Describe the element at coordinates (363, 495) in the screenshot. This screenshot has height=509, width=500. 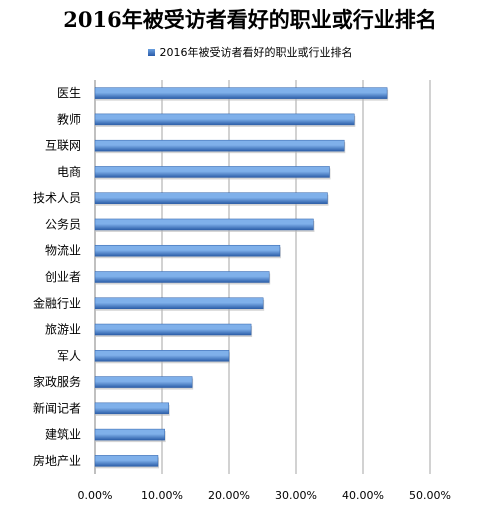
I see `x-tick-label: 40.00%` at that location.